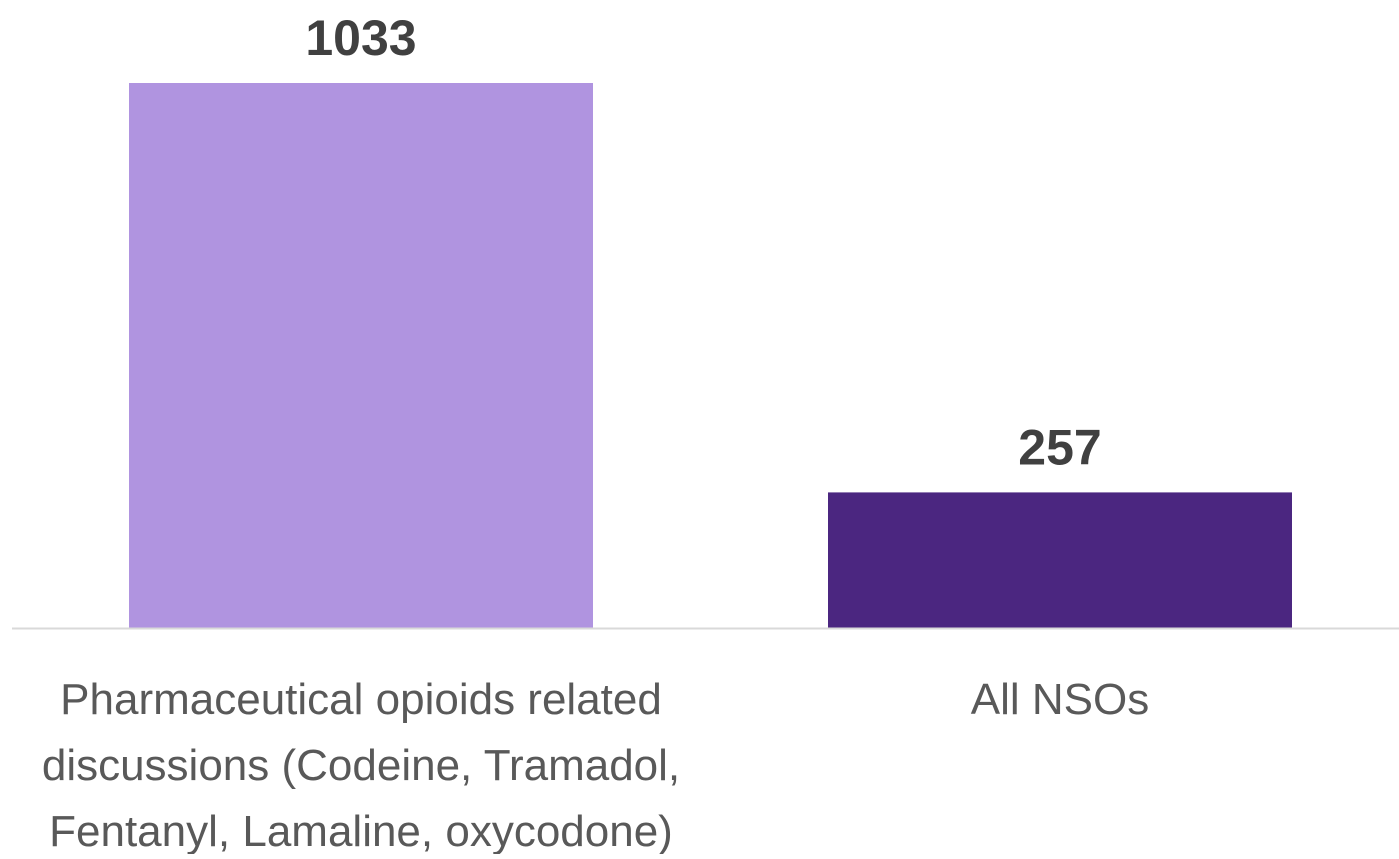  Describe the element at coordinates (360, 38) in the screenshot. I see `data-label-0: 1033` at that location.